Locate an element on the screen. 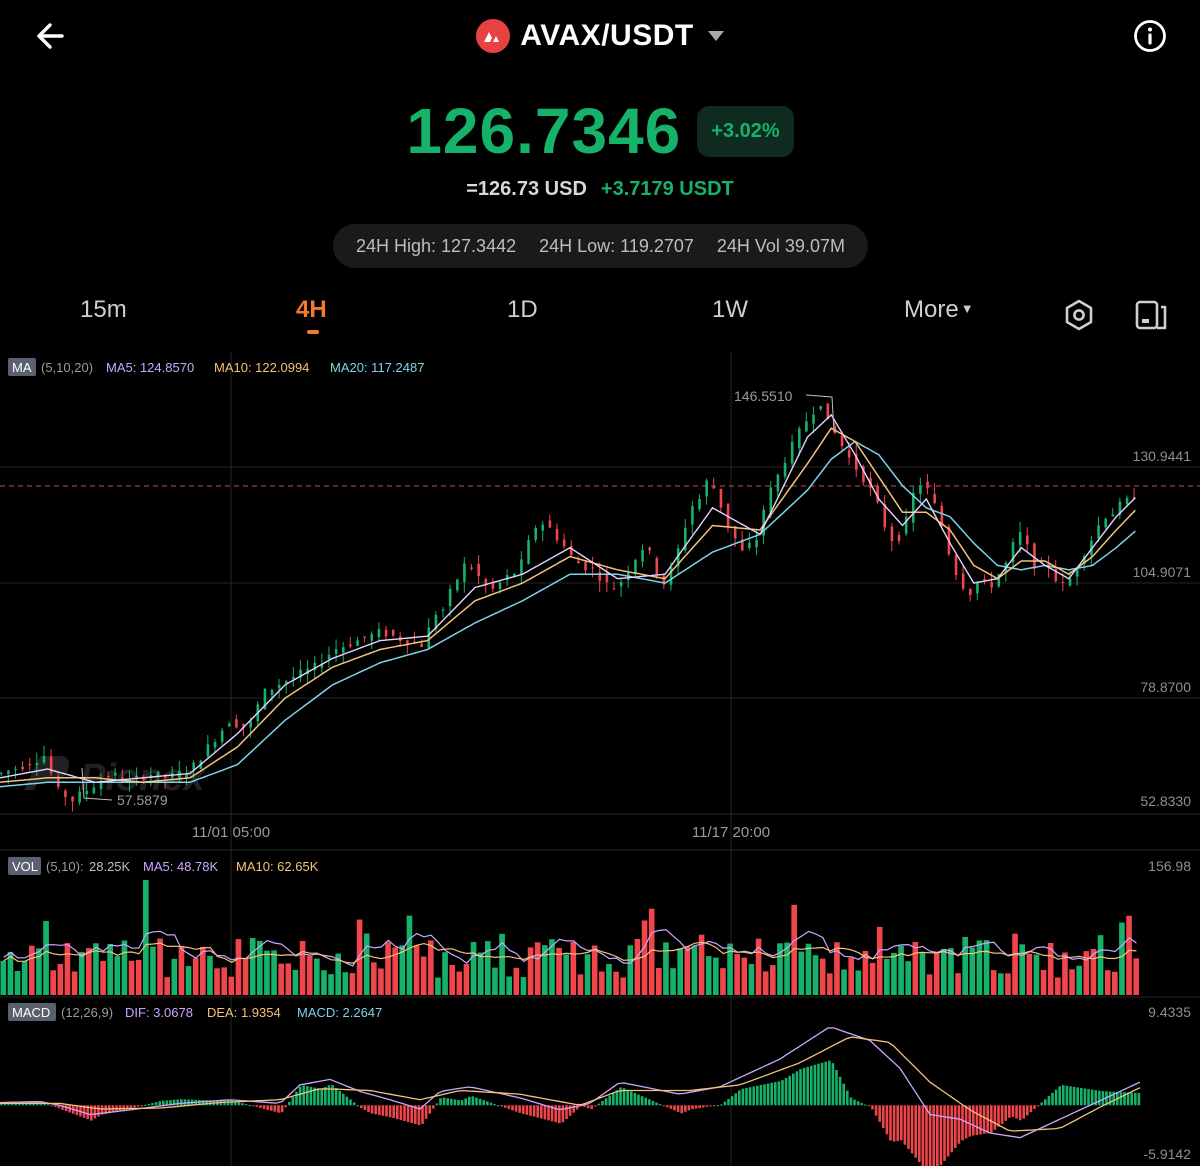  tab-15m: 15m is located at coordinates (103, 309).